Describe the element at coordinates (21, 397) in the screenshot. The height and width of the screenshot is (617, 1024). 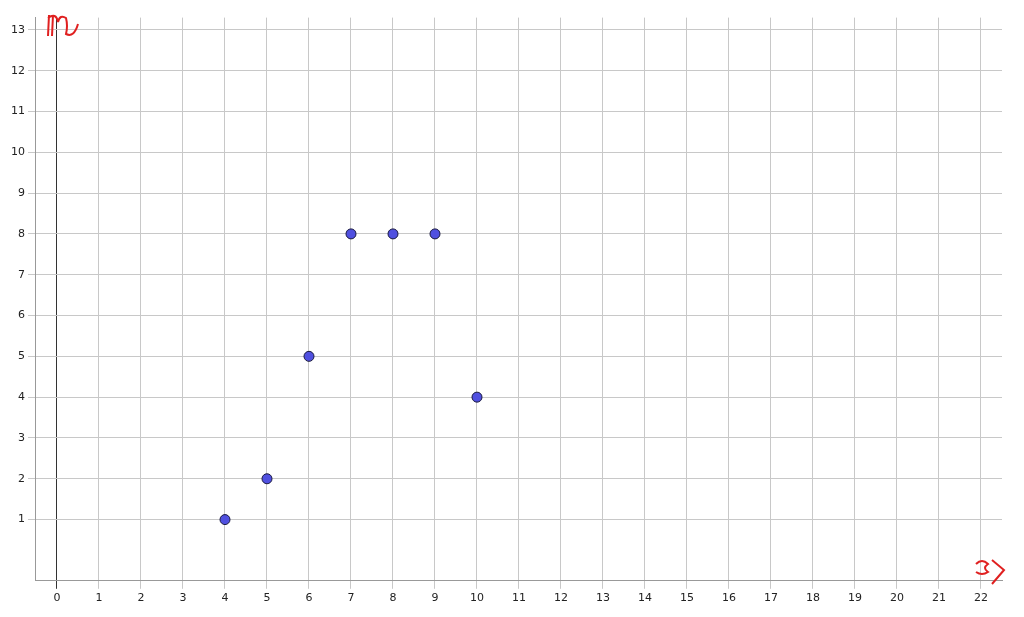
I see `y-tick-label: 4` at that location.